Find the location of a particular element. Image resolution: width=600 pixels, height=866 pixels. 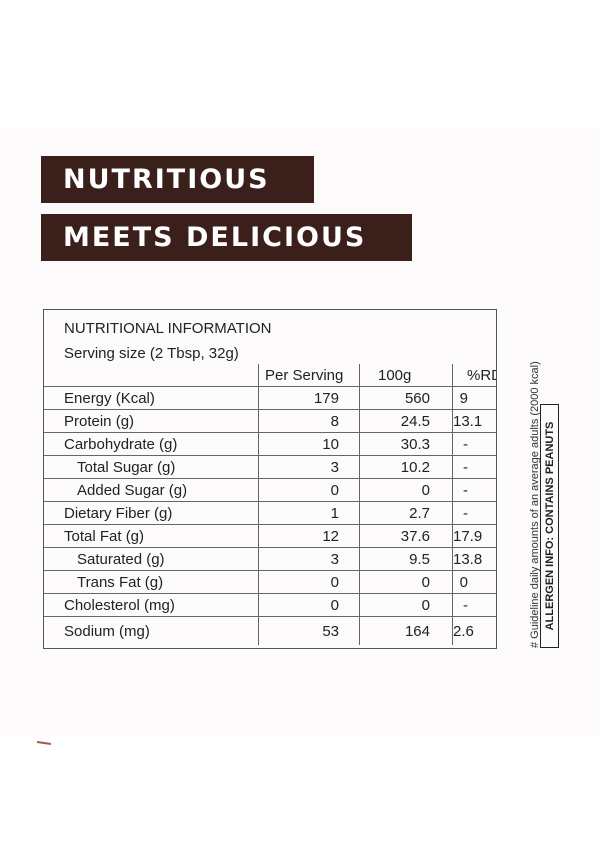

headline-banner-1: NUTRITIOUS is located at coordinates (177, 179).